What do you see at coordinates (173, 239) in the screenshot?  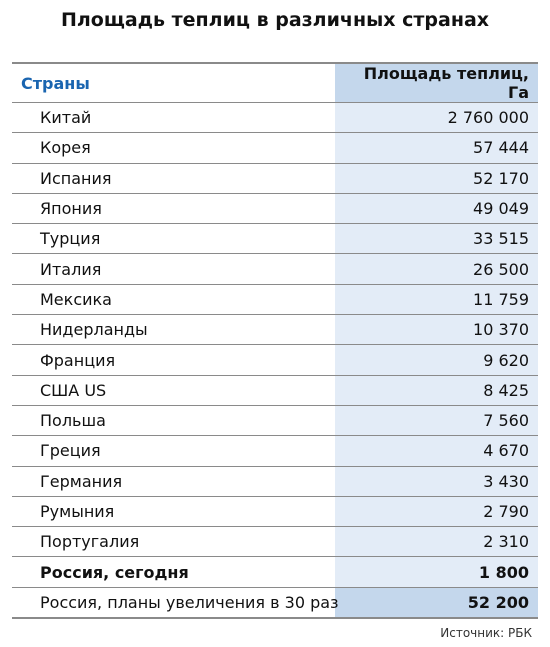 I see `country-cell: Турция` at bounding box center [173, 239].